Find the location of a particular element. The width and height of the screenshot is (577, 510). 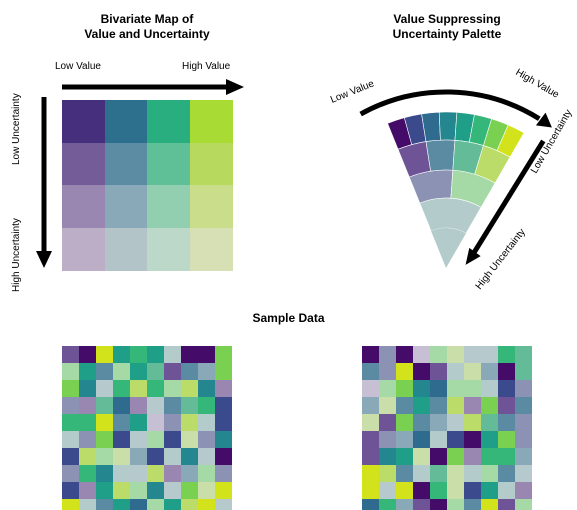

bivariate-grid is located at coordinates (147, 185).